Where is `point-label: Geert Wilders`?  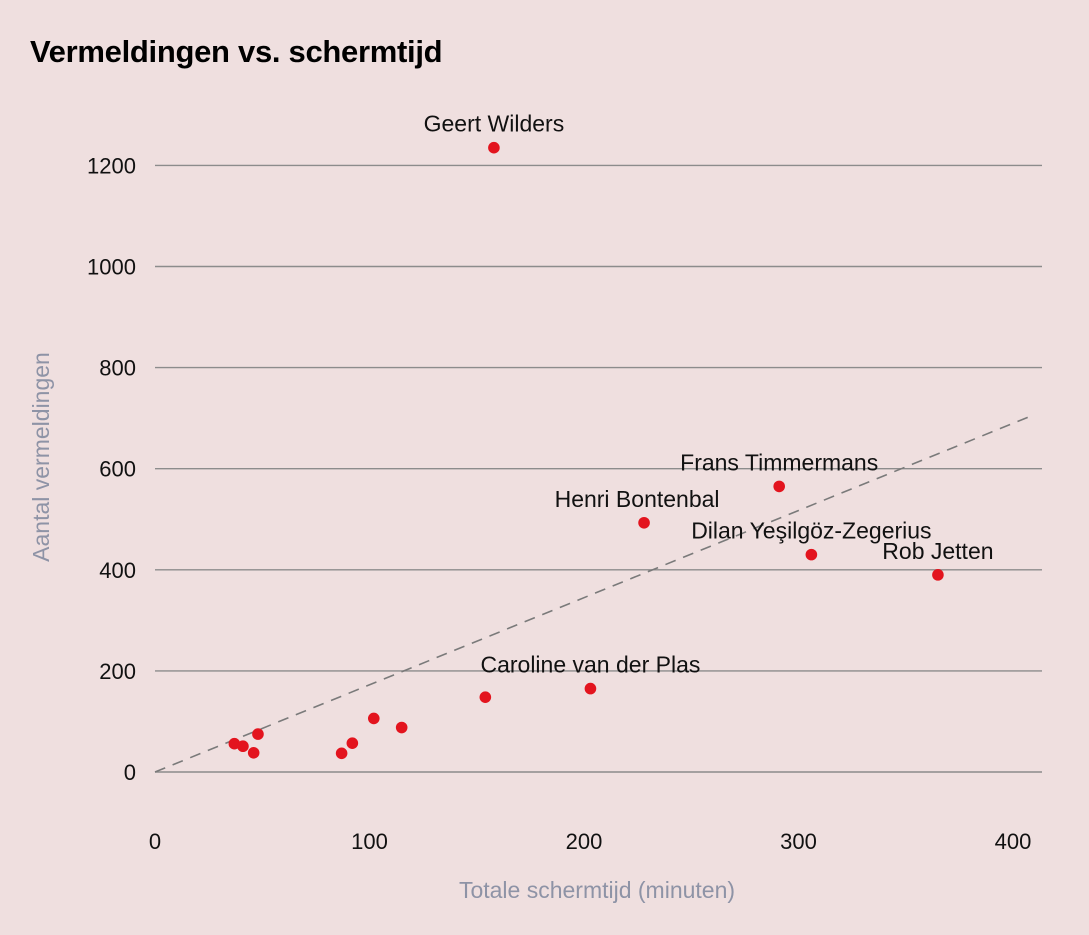
point-label: Geert Wilders is located at coordinates (494, 124).